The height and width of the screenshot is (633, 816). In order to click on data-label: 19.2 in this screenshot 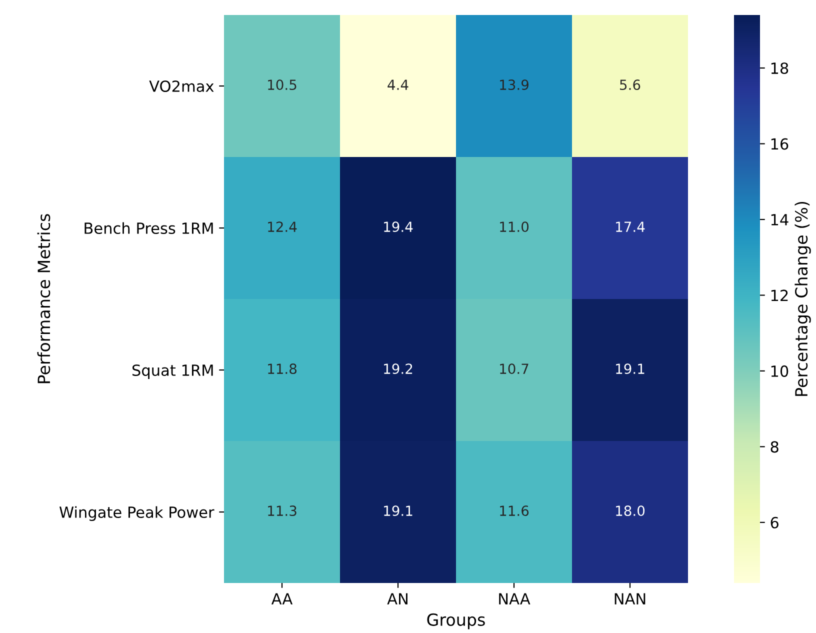, I will do `click(398, 369)`.